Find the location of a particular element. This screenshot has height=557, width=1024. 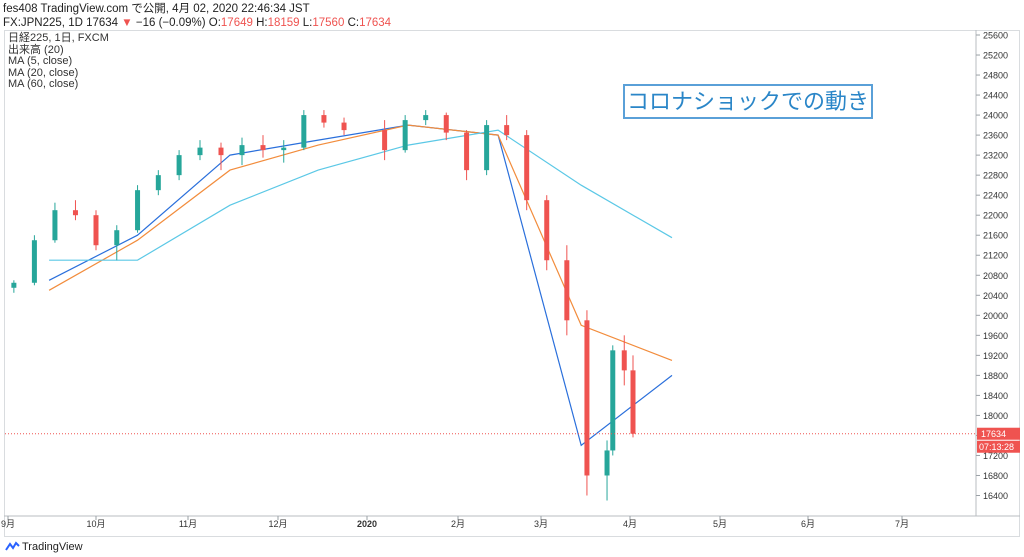

open-value: 17649 is located at coordinates (236, 23).